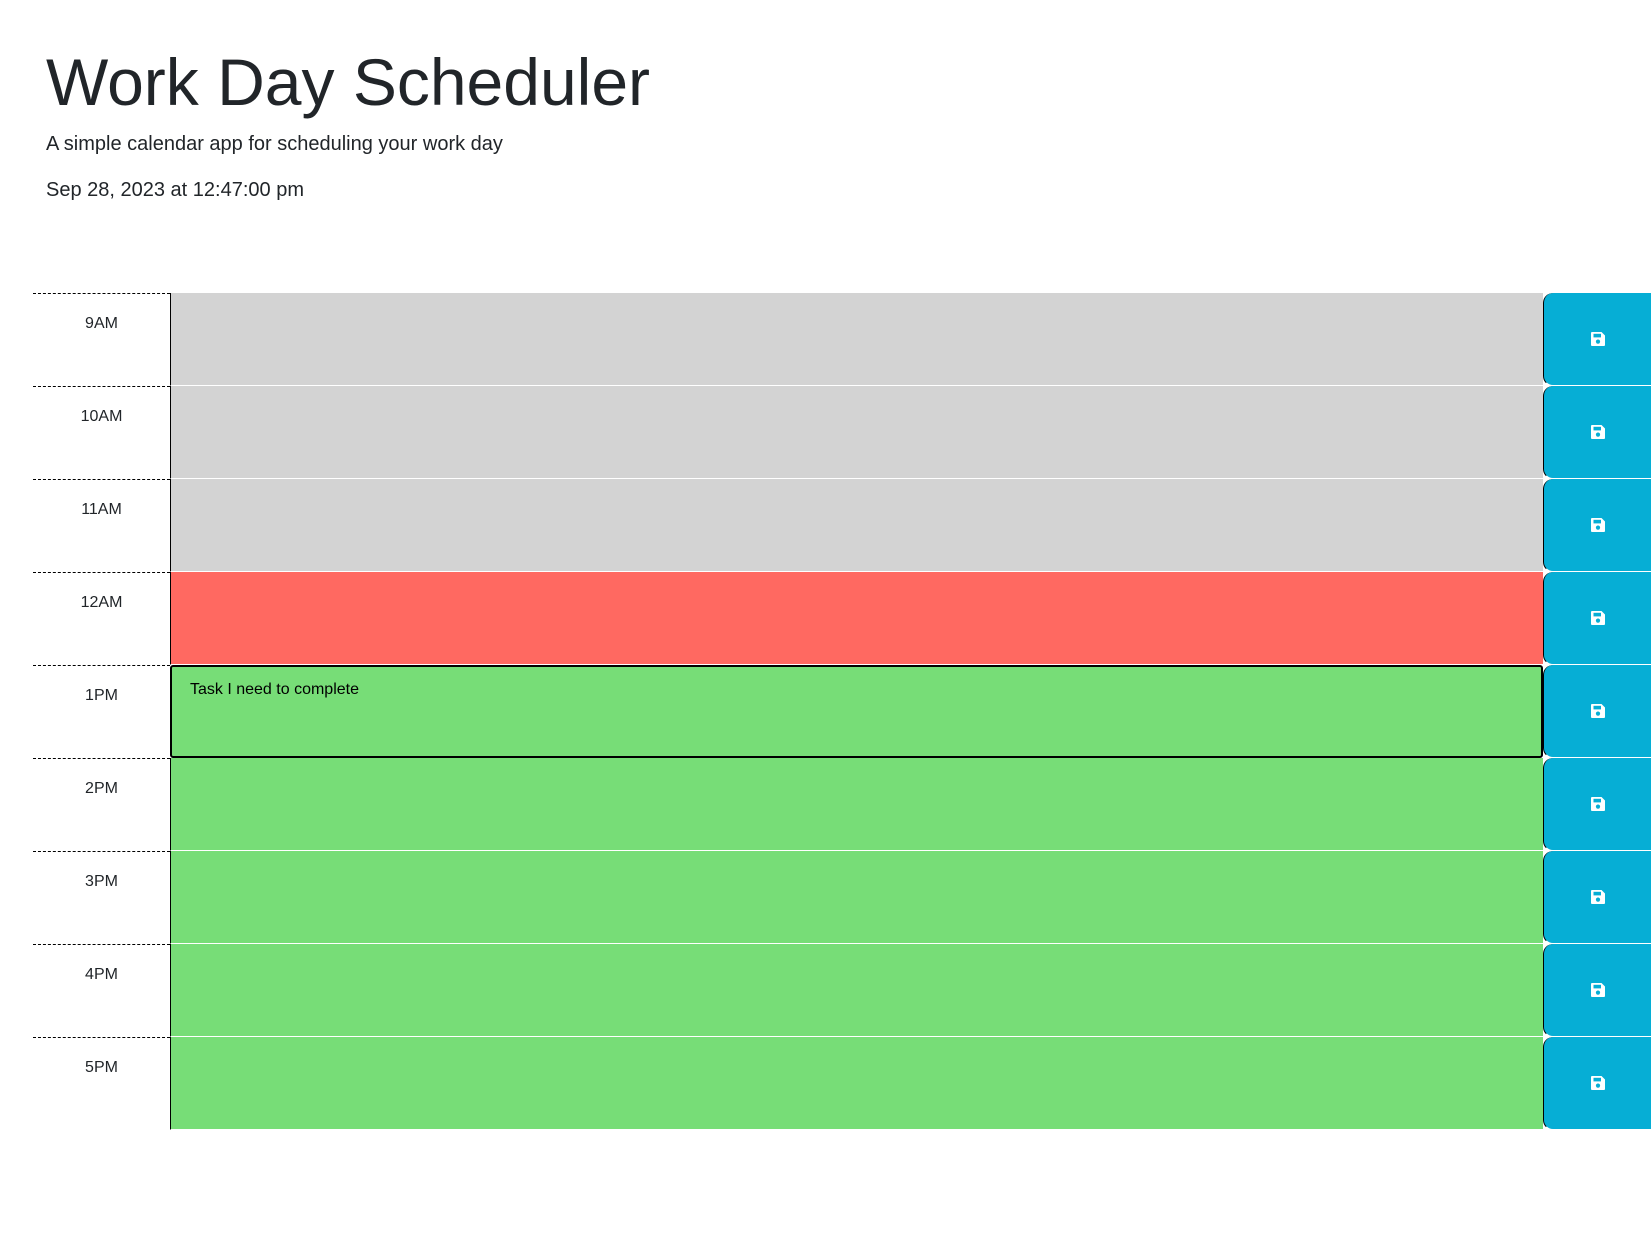 The image size is (1651, 1243). Describe the element at coordinates (856, 1083) in the screenshot. I see `task-input-5pm` at that location.